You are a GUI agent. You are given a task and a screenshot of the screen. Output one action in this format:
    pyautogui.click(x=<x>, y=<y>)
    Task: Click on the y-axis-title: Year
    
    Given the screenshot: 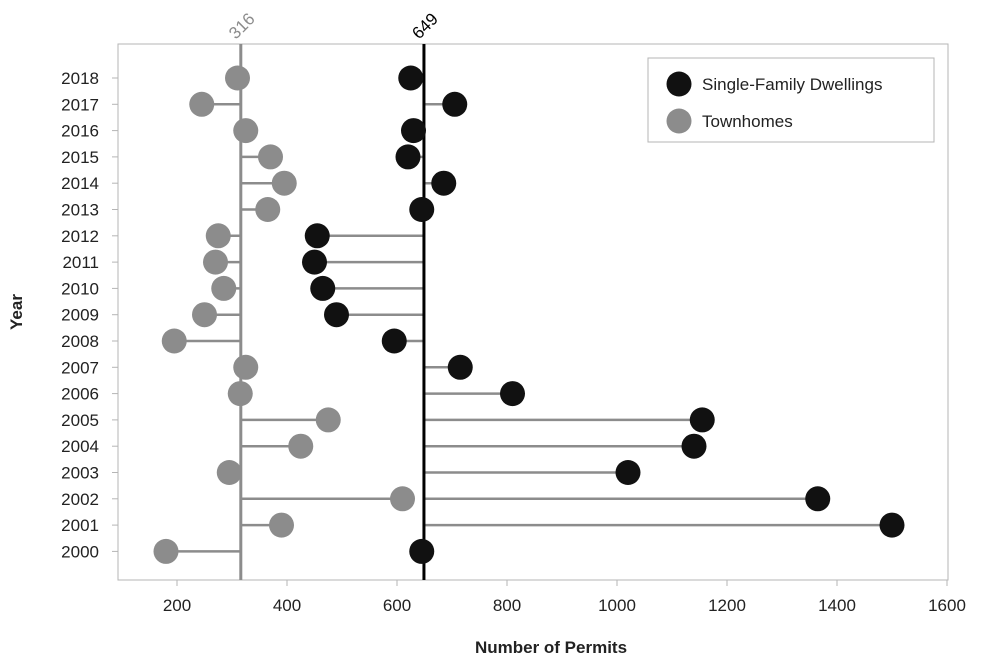 What is the action you would take?
    pyautogui.click(x=16, y=312)
    